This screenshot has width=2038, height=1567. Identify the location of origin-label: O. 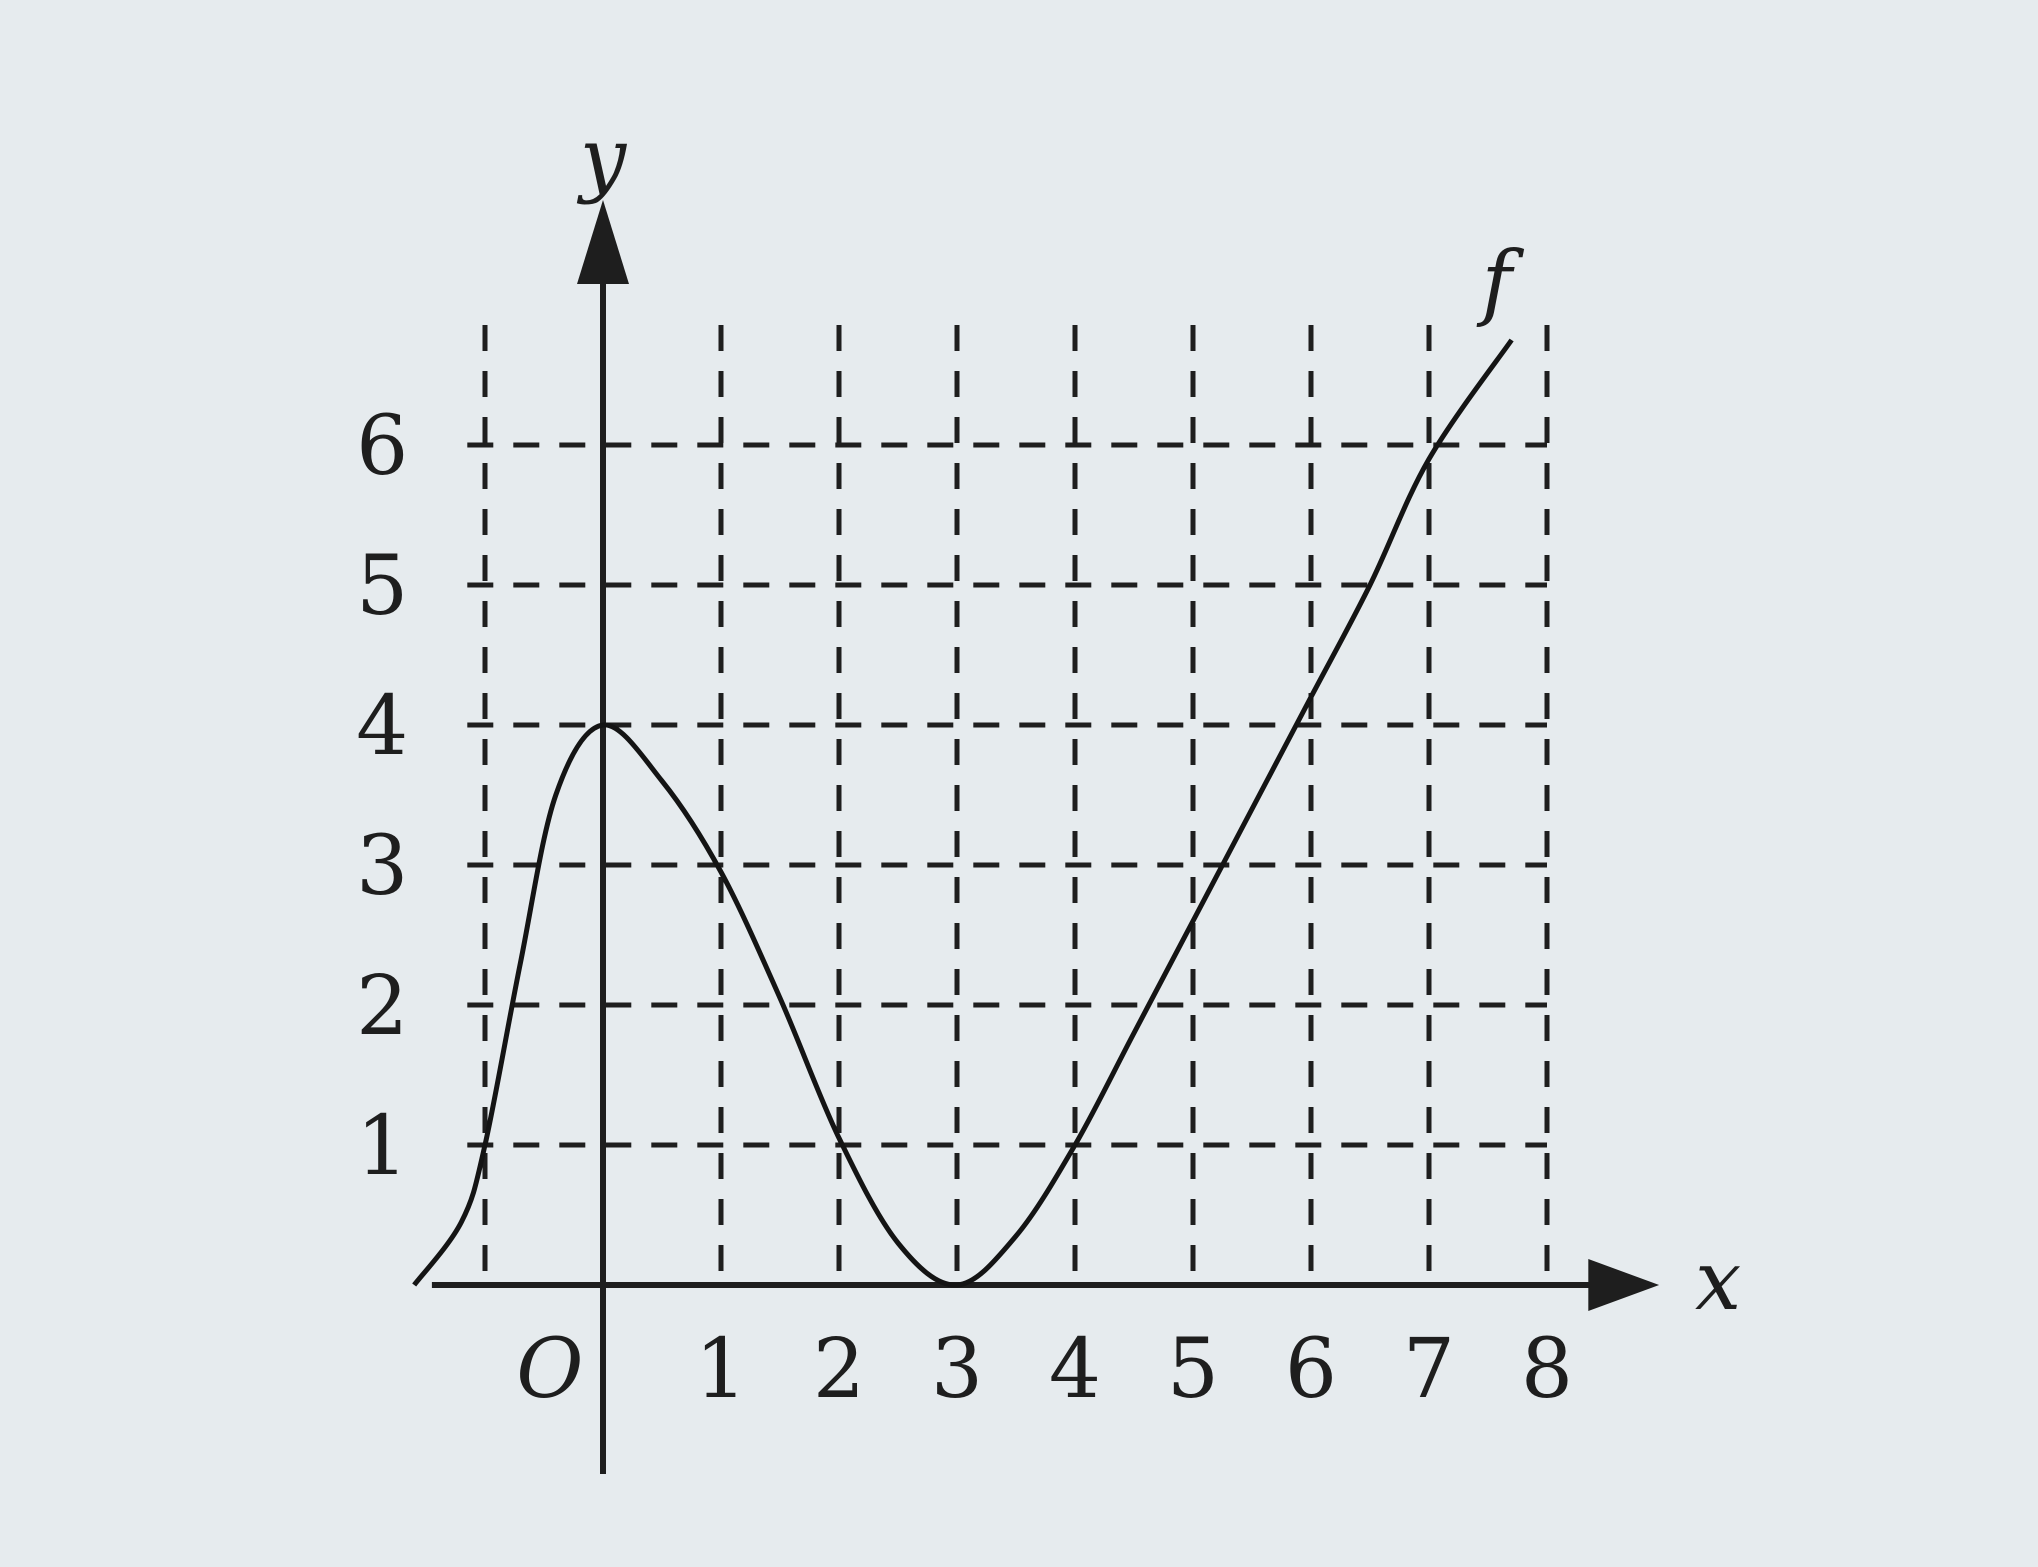
(549, 1369).